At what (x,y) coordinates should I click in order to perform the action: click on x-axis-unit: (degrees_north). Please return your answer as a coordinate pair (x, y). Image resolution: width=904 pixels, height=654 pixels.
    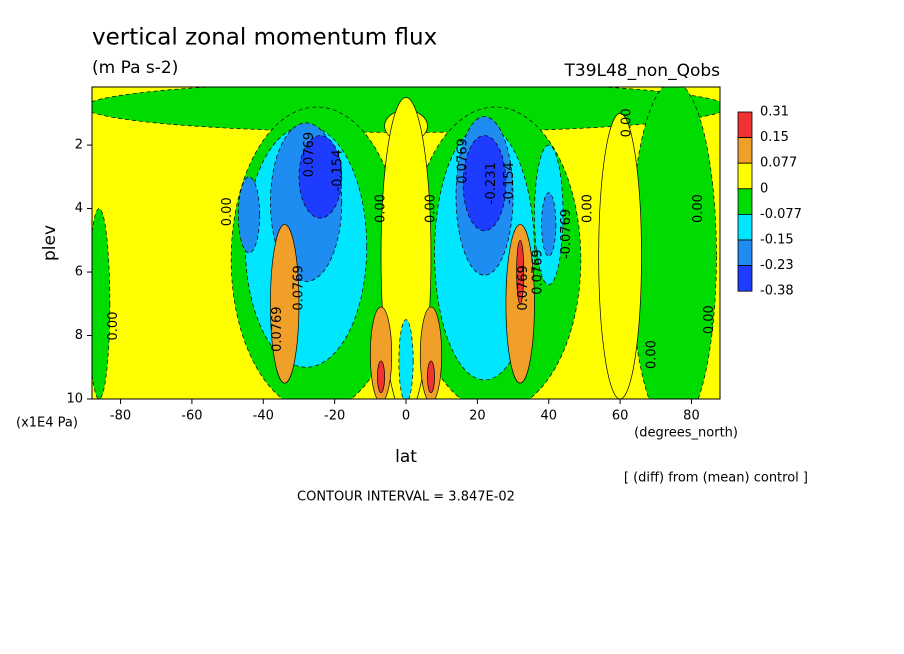
    Looking at the image, I should click on (686, 433).